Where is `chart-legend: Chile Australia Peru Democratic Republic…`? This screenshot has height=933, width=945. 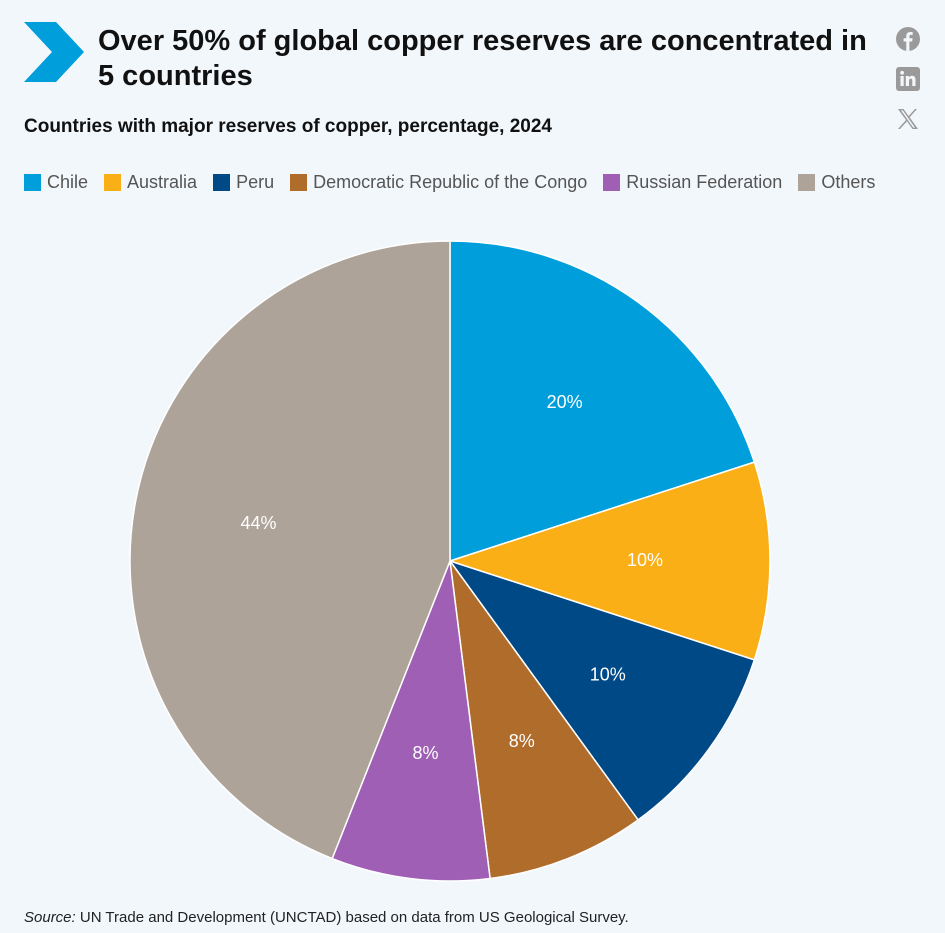
chart-legend: Chile Australia Peru Democratic Republic… is located at coordinates (457, 182).